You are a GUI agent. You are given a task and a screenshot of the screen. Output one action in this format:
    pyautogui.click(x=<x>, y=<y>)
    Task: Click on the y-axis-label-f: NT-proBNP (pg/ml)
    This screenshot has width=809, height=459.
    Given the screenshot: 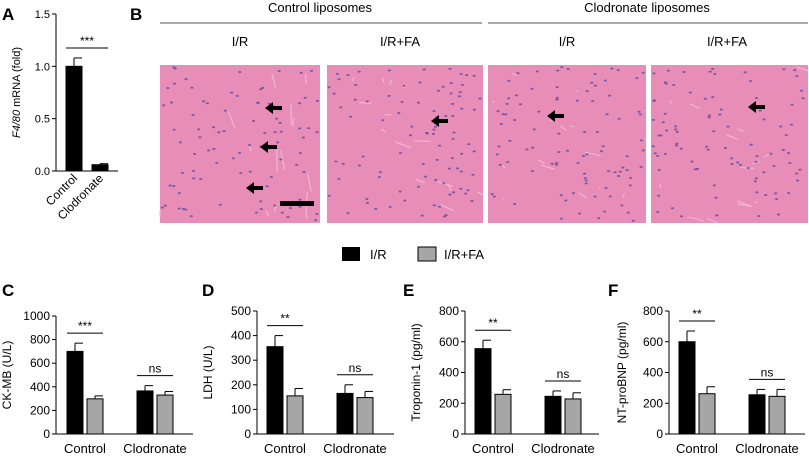 What is the action you would take?
    pyautogui.click(x=622, y=373)
    